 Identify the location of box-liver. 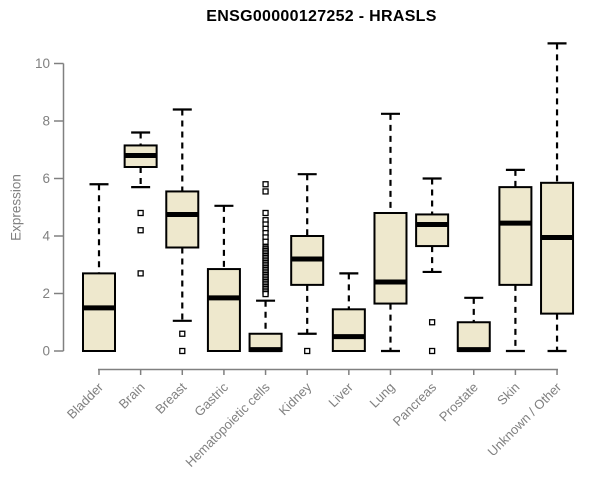
(348, 312).